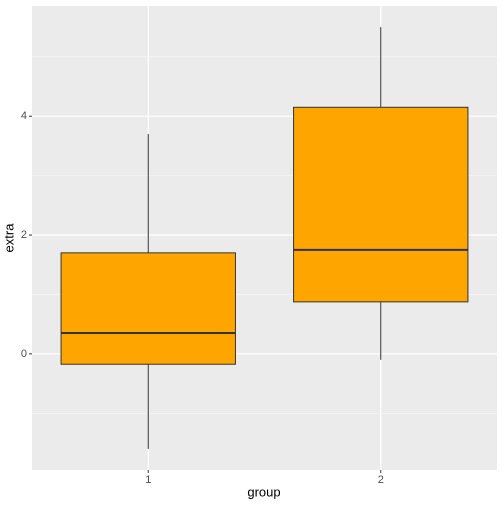 Image resolution: width=504 pixels, height=509 pixels. I want to click on y-tick-label: 2, so click(24, 235).